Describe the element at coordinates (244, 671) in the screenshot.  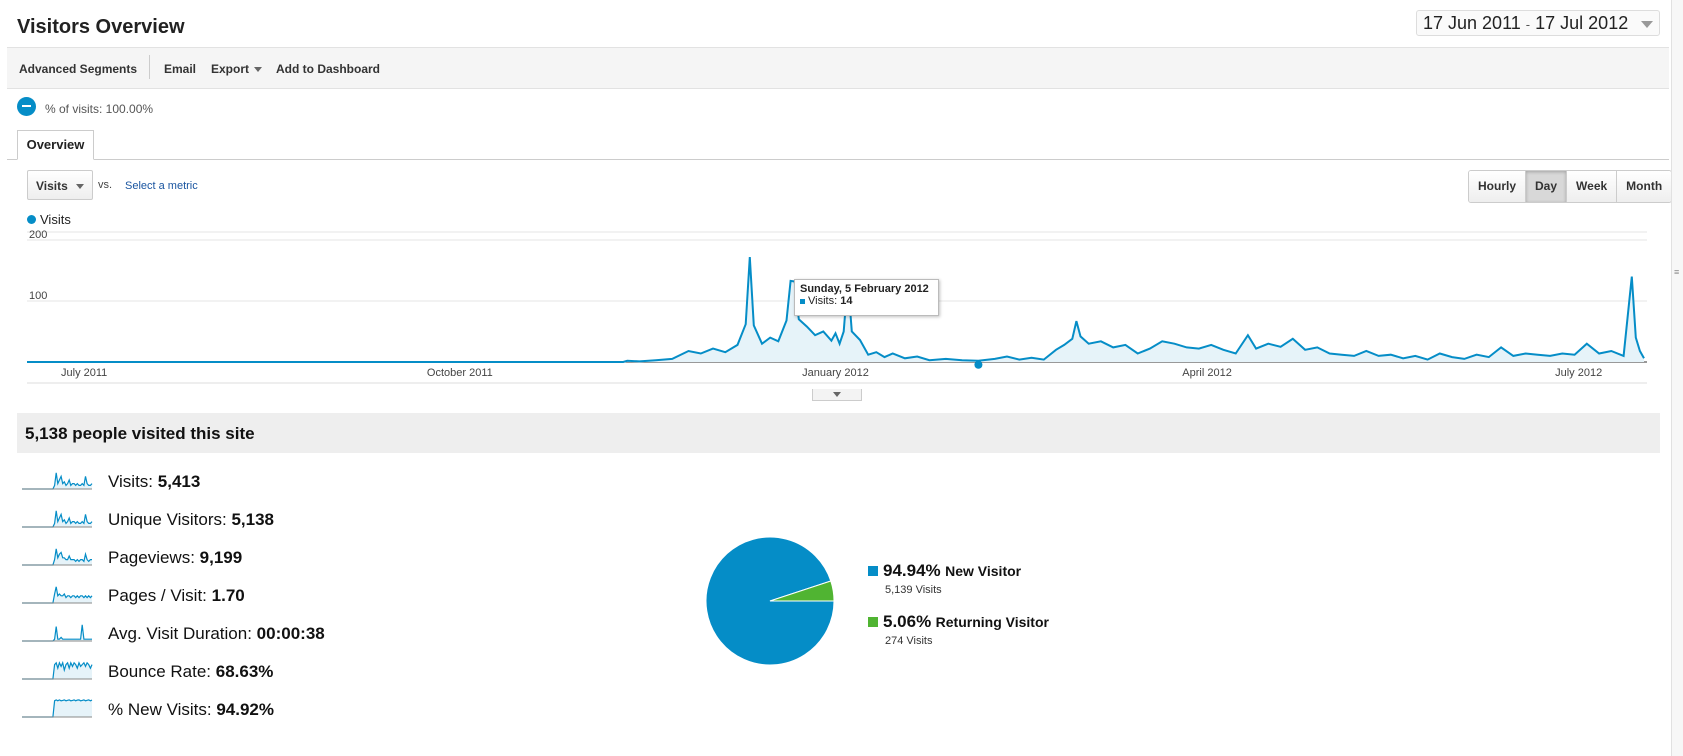
I see `metric-value: 68.63%` at that location.